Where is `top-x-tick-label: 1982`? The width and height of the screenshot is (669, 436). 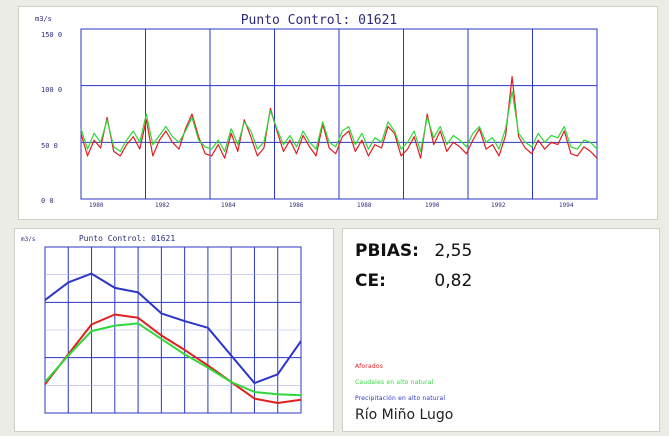 top-x-tick-label: 1982 is located at coordinates (162, 205).